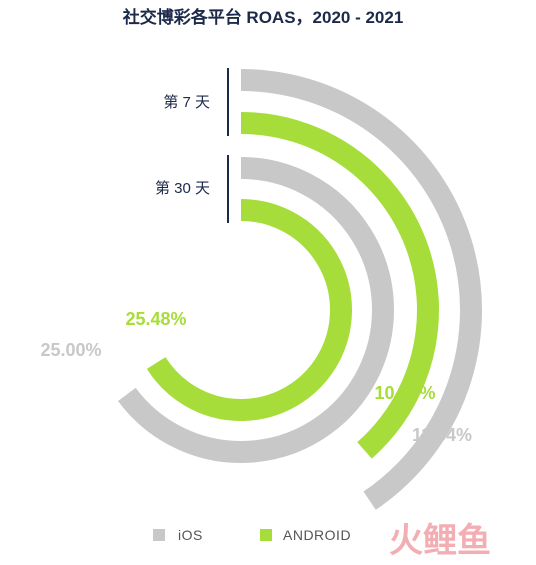  Describe the element at coordinates (186, 102) in the screenshot. I see `ring-label-day7: 第 7 天` at that location.